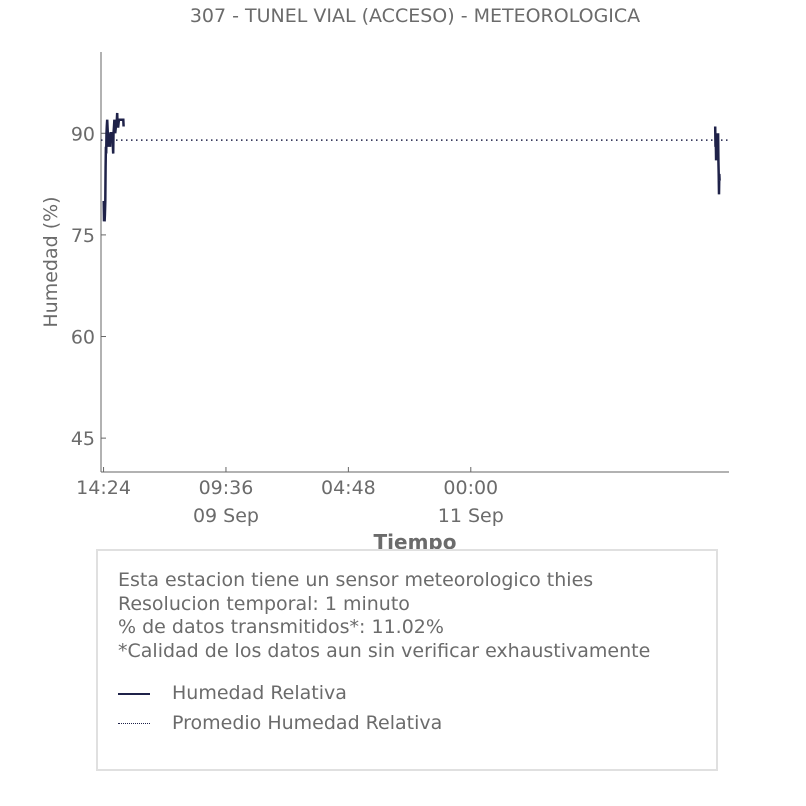 The height and width of the screenshot is (806, 806). What do you see at coordinates (83, 439) in the screenshot?
I see `y-tick-label: 45` at bounding box center [83, 439].